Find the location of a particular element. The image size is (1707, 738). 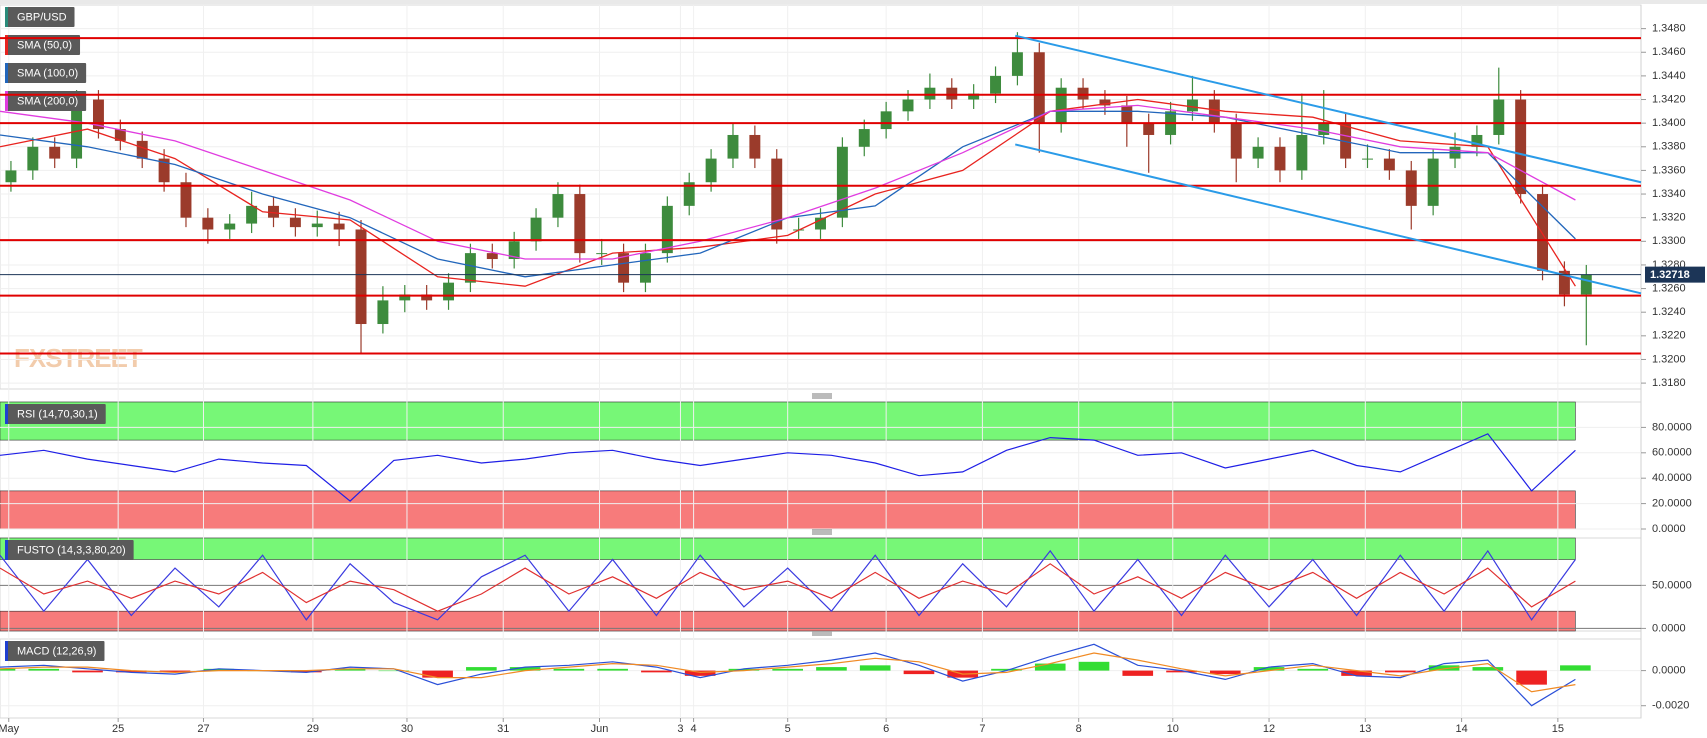

label-text: RSI (14,70,30,1) is located at coordinates (57, 414).